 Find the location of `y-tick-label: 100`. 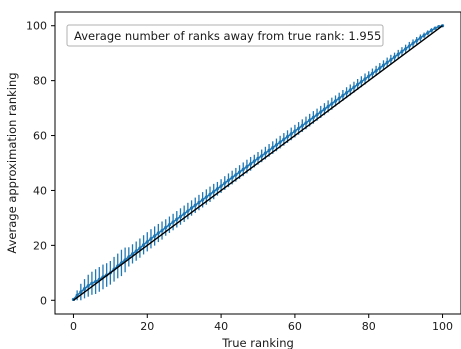

y-tick-label: 100 is located at coordinates (36, 26).